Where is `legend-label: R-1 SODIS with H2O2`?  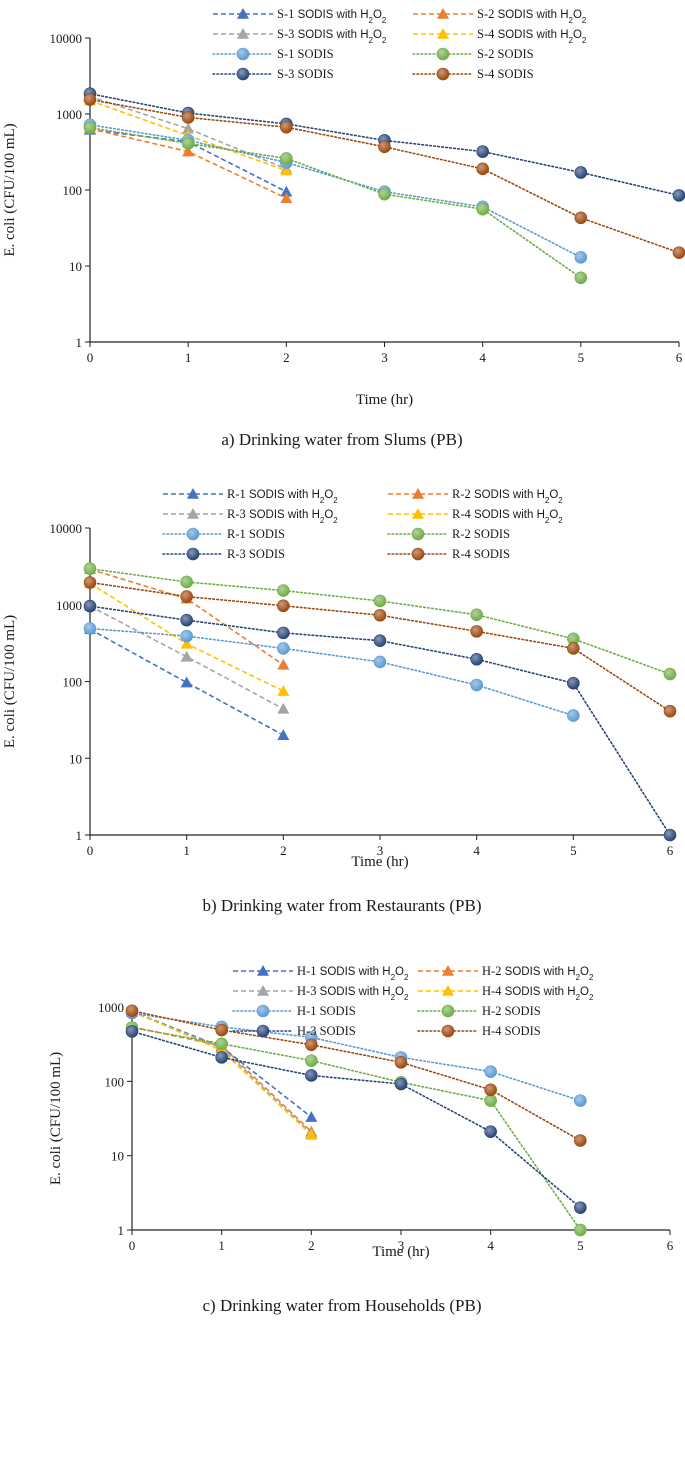 legend-label: R-1 SODIS with H2O2 is located at coordinates (282, 496).